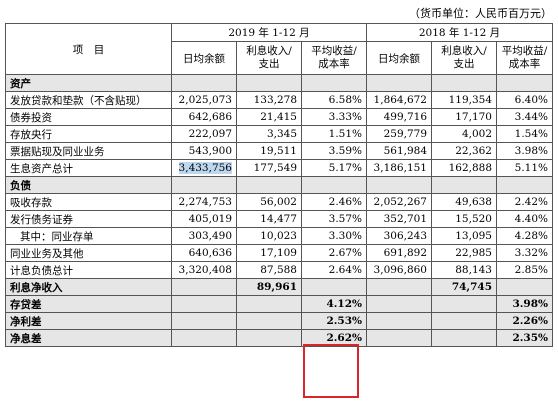  Describe the element at coordinates (88, 270) in the screenshot. I see `row-label: 计息负债总计` at that location.